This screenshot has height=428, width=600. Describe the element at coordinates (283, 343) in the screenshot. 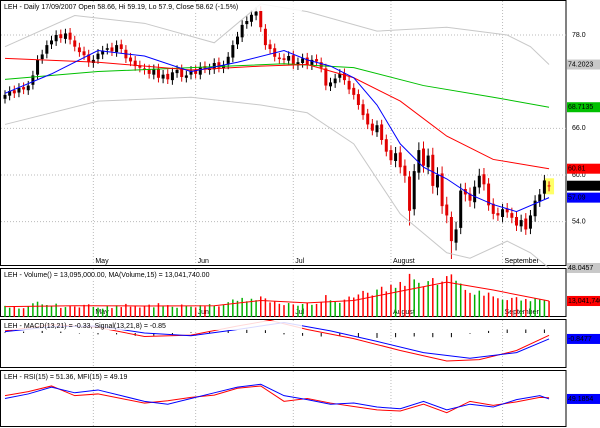

I see `panel-frame` at that location.